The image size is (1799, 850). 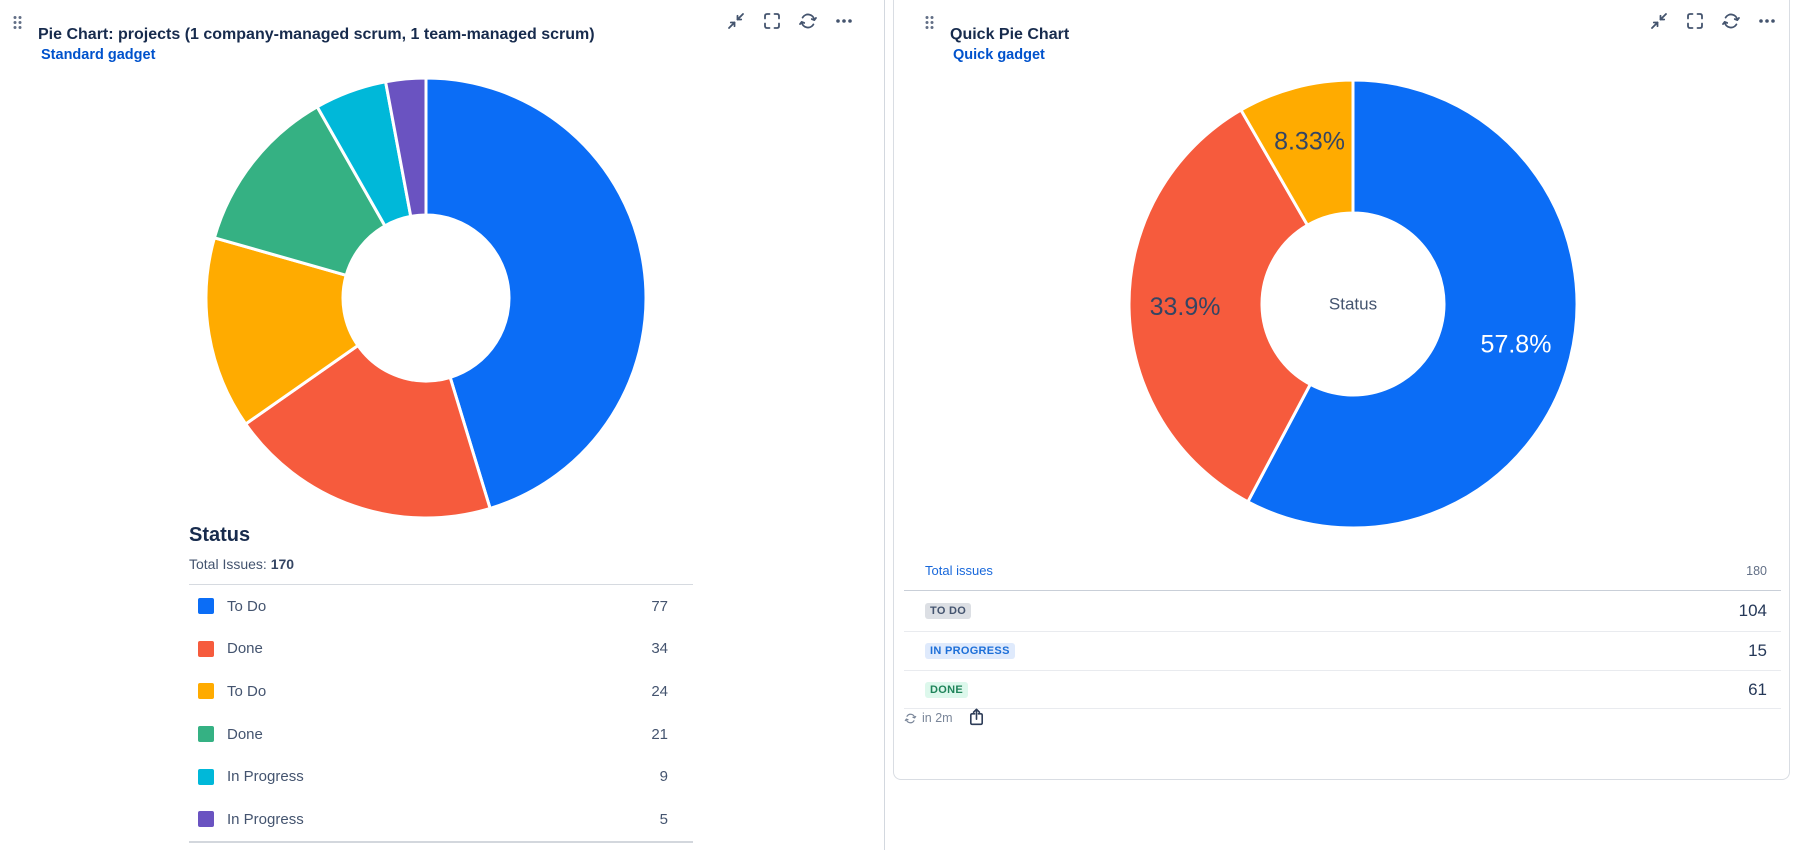 I want to click on legend-value: 34, so click(x=659, y=649).